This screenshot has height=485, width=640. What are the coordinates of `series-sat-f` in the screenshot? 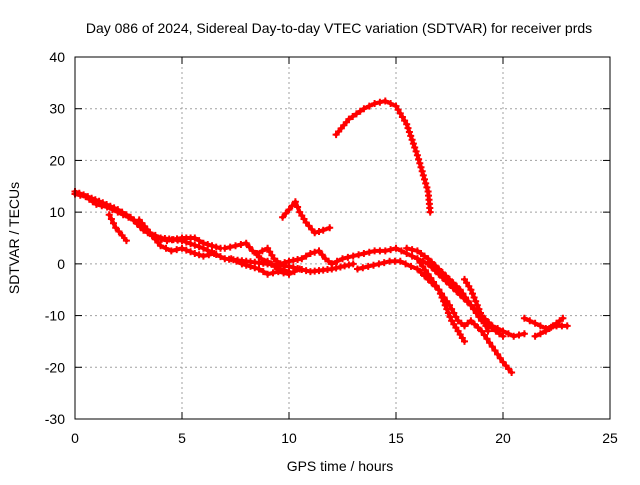 It's located at (265, 266).